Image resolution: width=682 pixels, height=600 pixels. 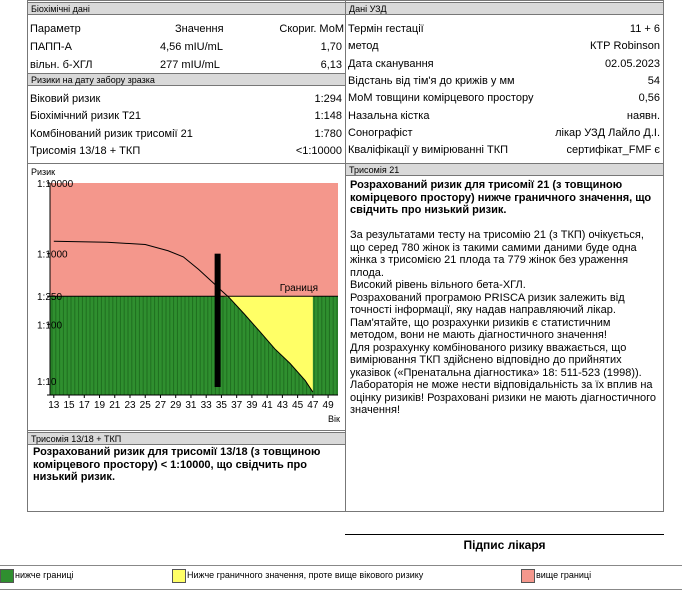 What do you see at coordinates (504, 116) in the screenshot?
I see `table-row: Назальна кістка наявн.` at bounding box center [504, 116].